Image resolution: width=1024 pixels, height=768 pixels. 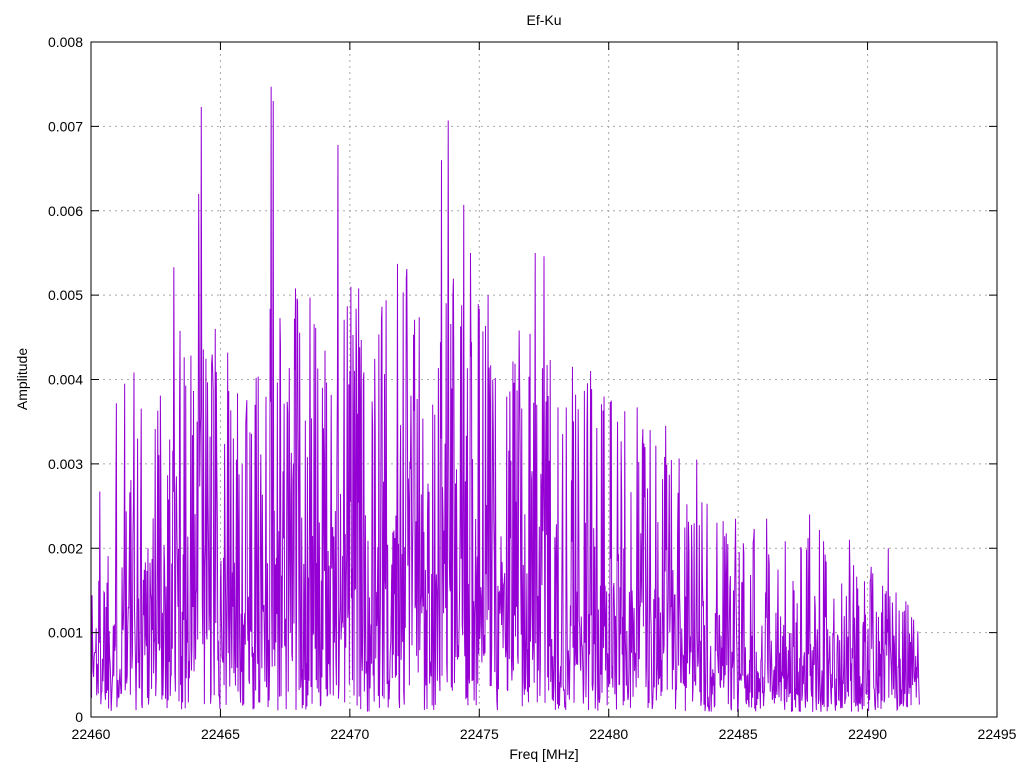 I want to click on x-tick-label: 22465, so click(x=220, y=734).